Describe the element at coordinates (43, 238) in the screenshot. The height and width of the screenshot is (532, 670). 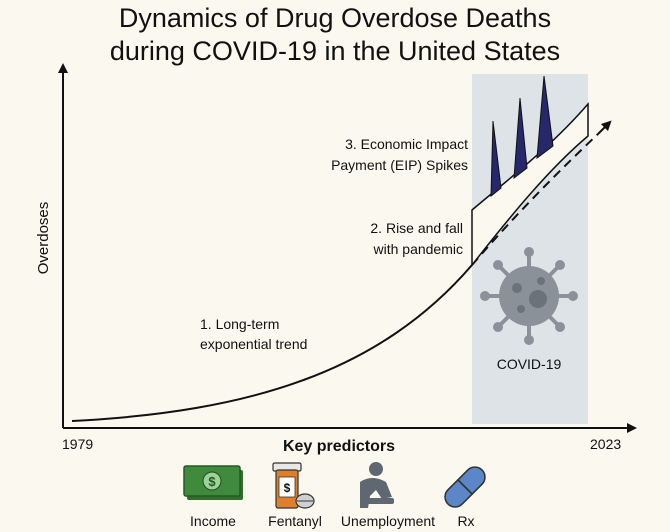
I see `y-axis-label: Overdoses` at that location.